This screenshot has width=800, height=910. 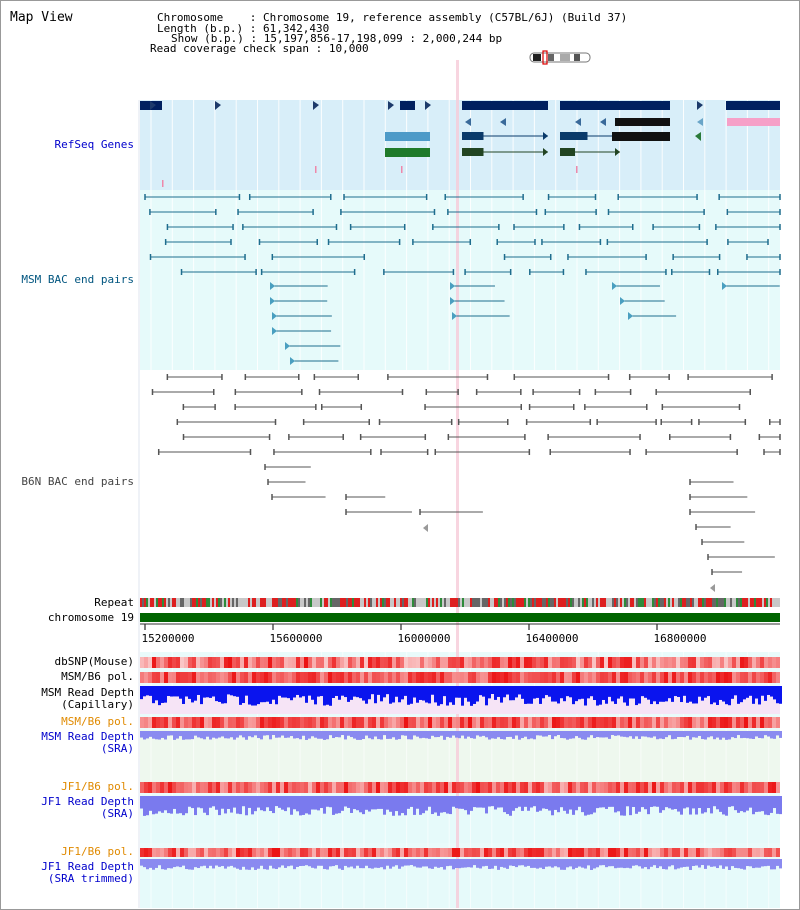 What do you see at coordinates (77, 481) in the screenshot?
I see `b6n-bac-label: B6N BAC end pairs` at bounding box center [77, 481].